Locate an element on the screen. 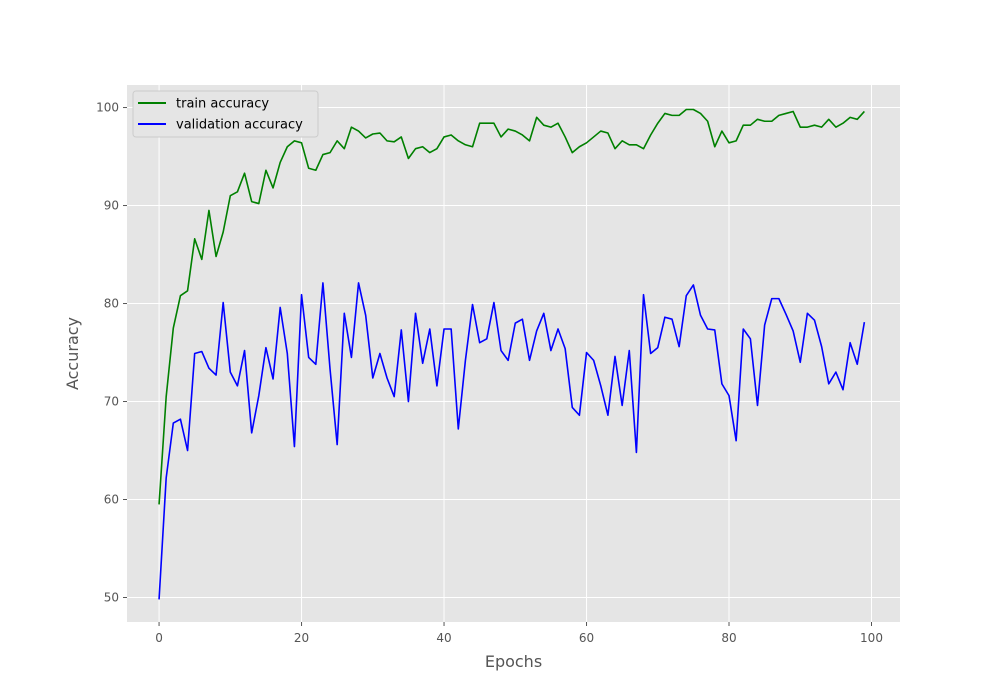 This screenshot has width=1000, height=700. legend-box is located at coordinates (225, 114).